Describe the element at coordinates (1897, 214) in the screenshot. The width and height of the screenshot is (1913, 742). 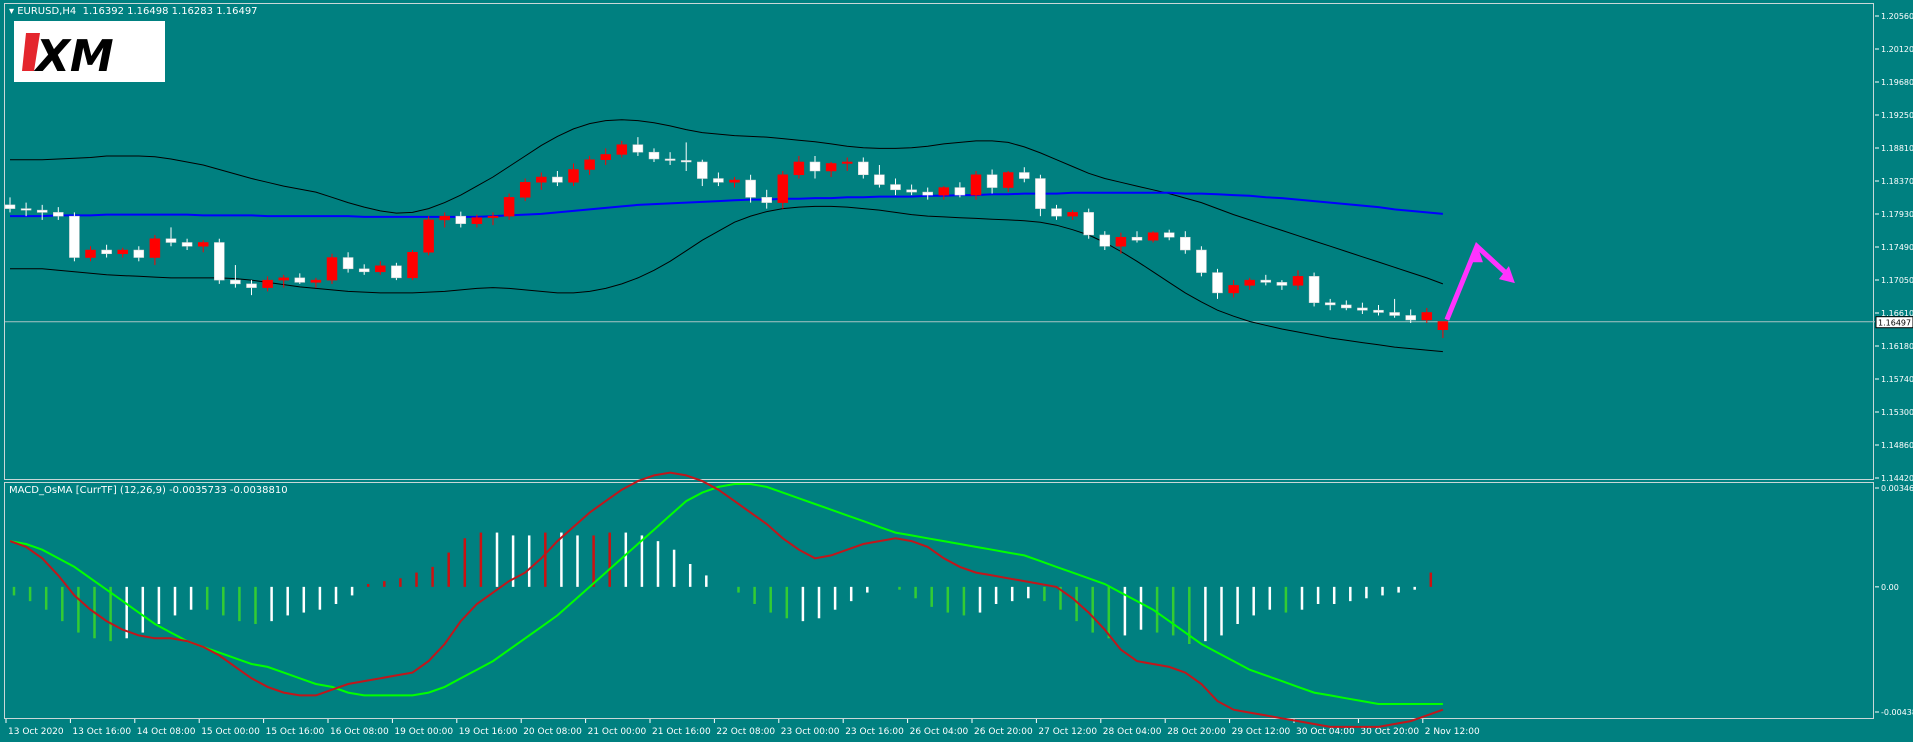
I see `price-tick-label: 1.17930` at that location.